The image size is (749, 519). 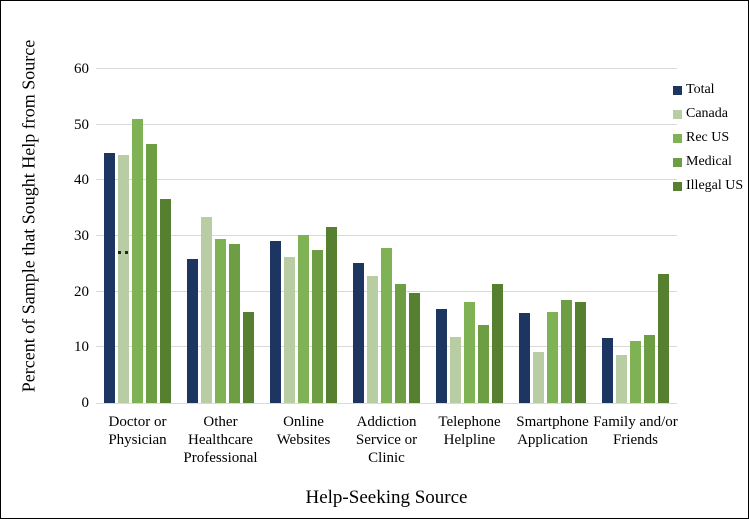 I want to click on legend-item-canada: Canada, so click(x=708, y=114).